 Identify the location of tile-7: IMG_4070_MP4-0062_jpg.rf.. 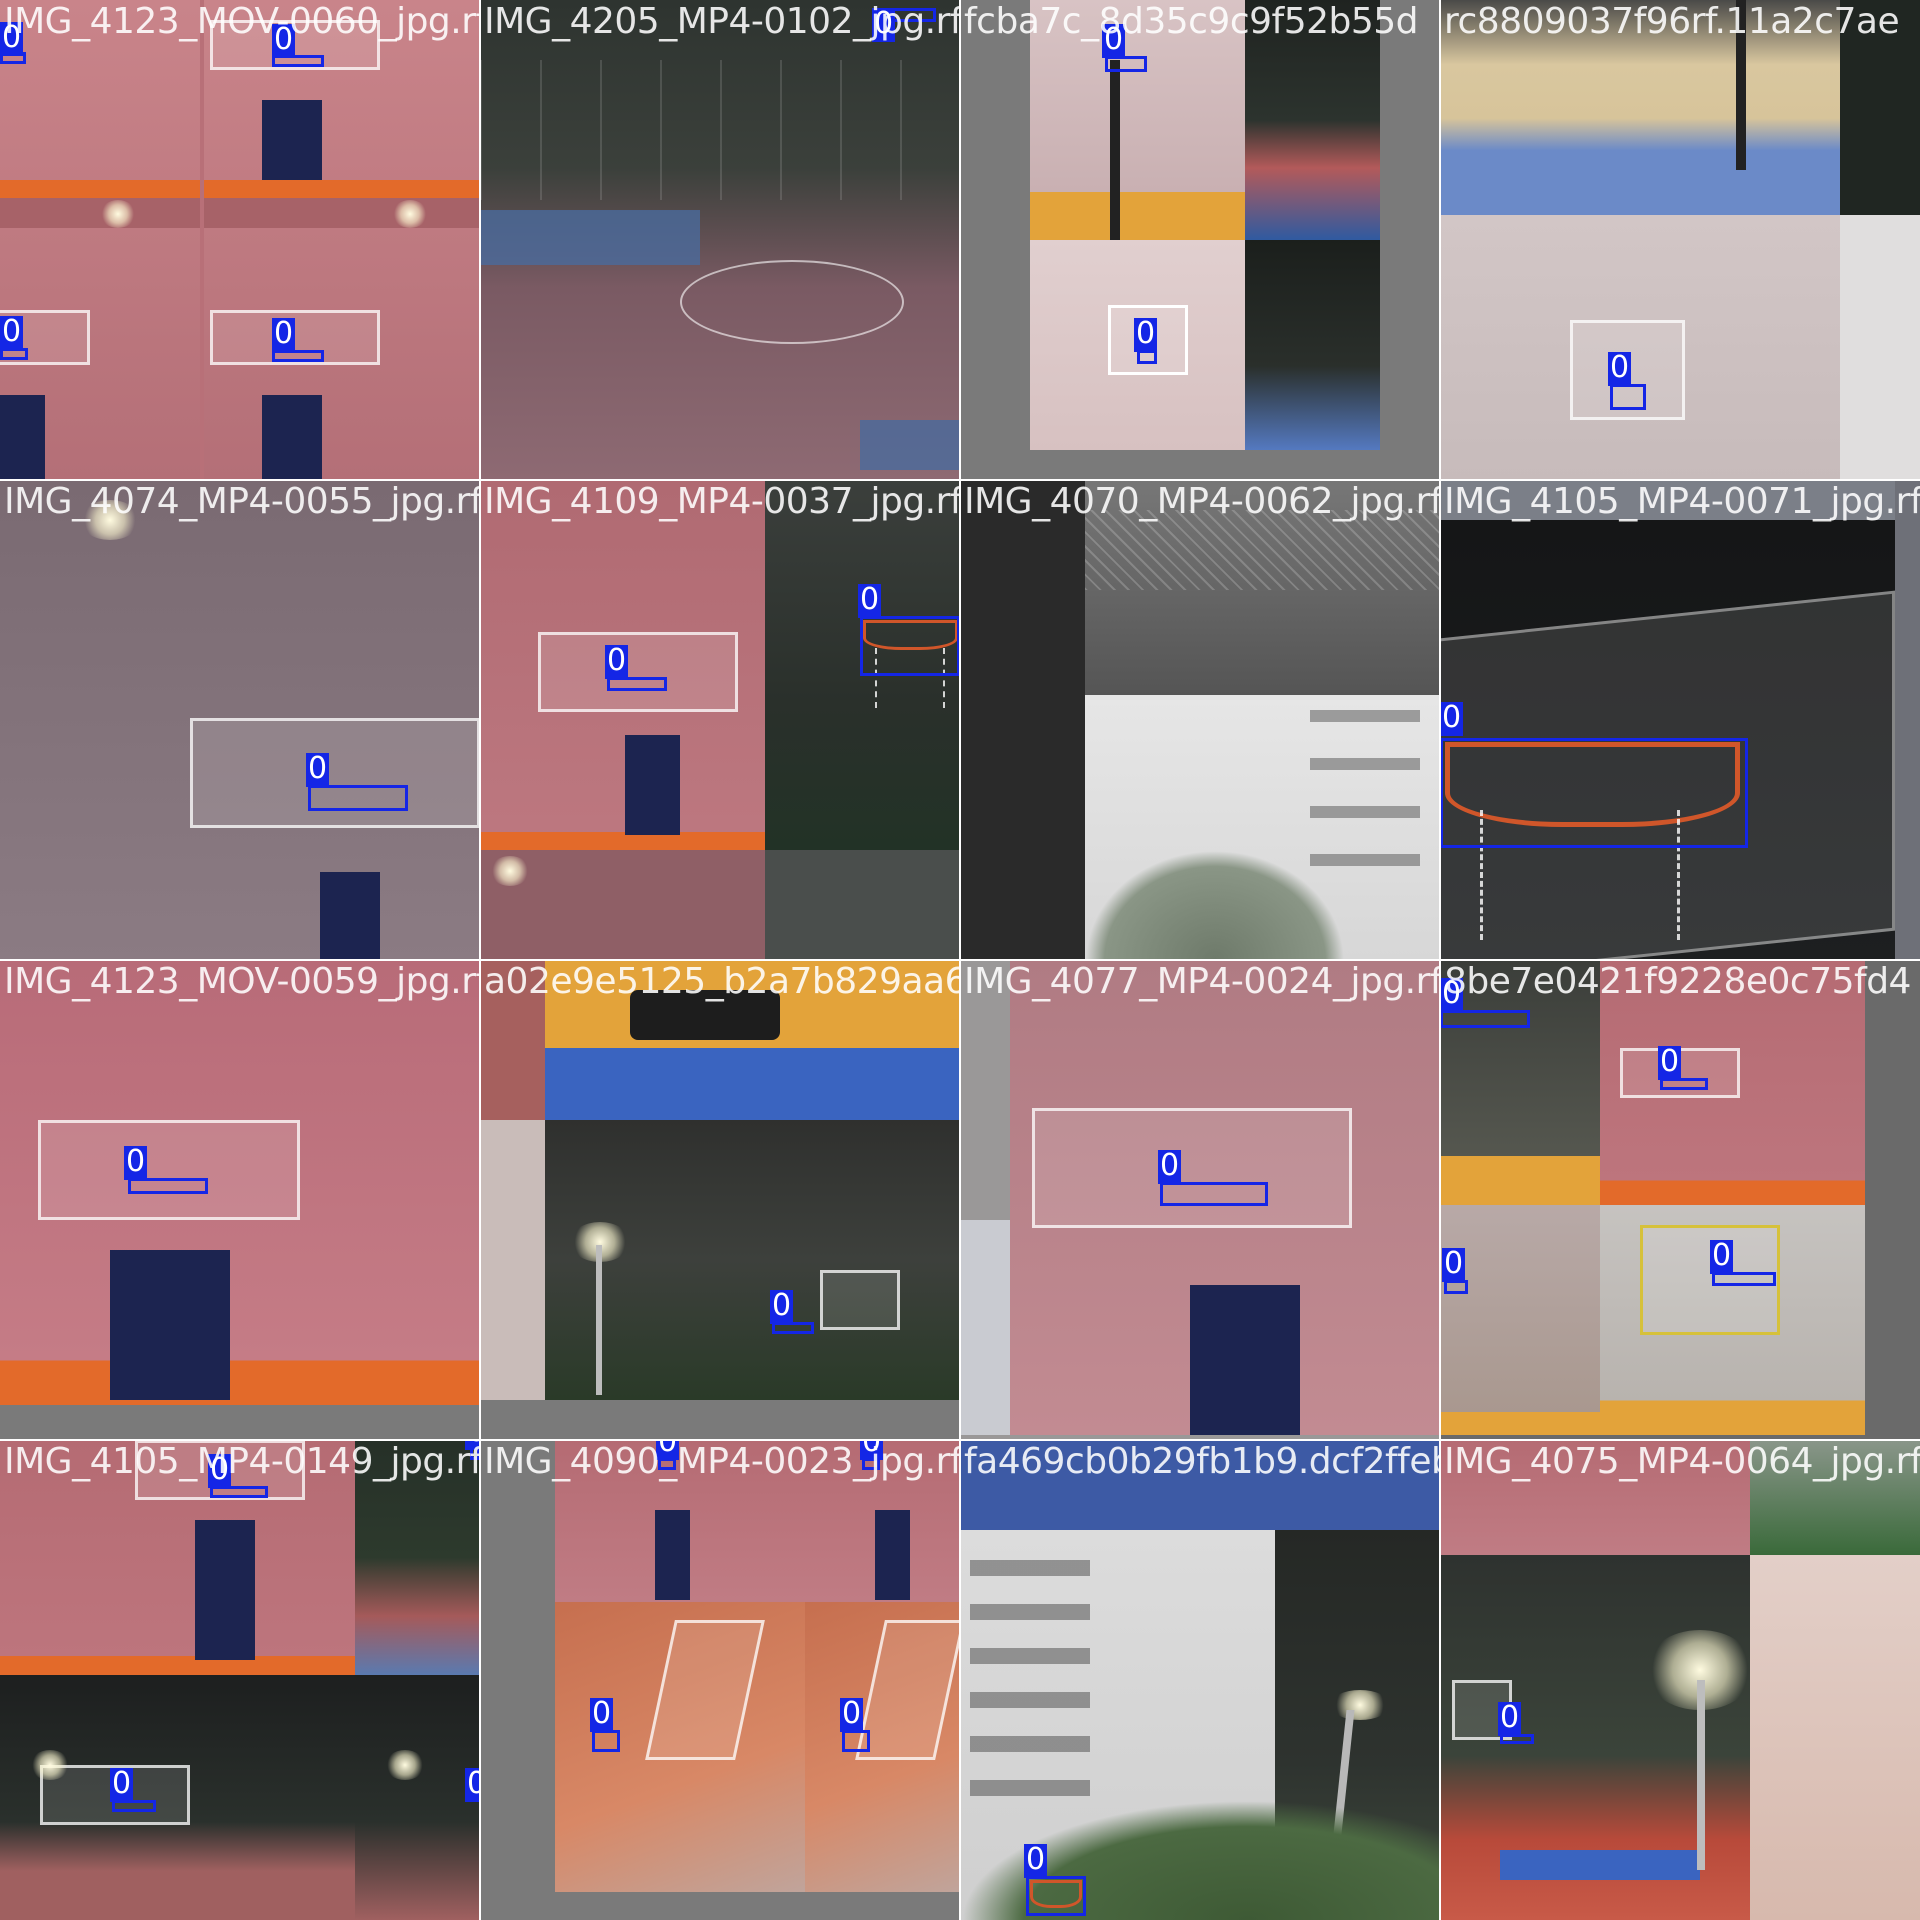
(1200, 720).